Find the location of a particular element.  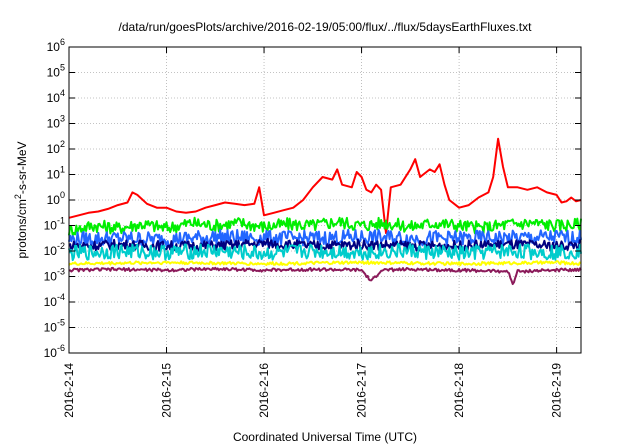

y-tick-label: 10⁵ is located at coordinates (56, 71).